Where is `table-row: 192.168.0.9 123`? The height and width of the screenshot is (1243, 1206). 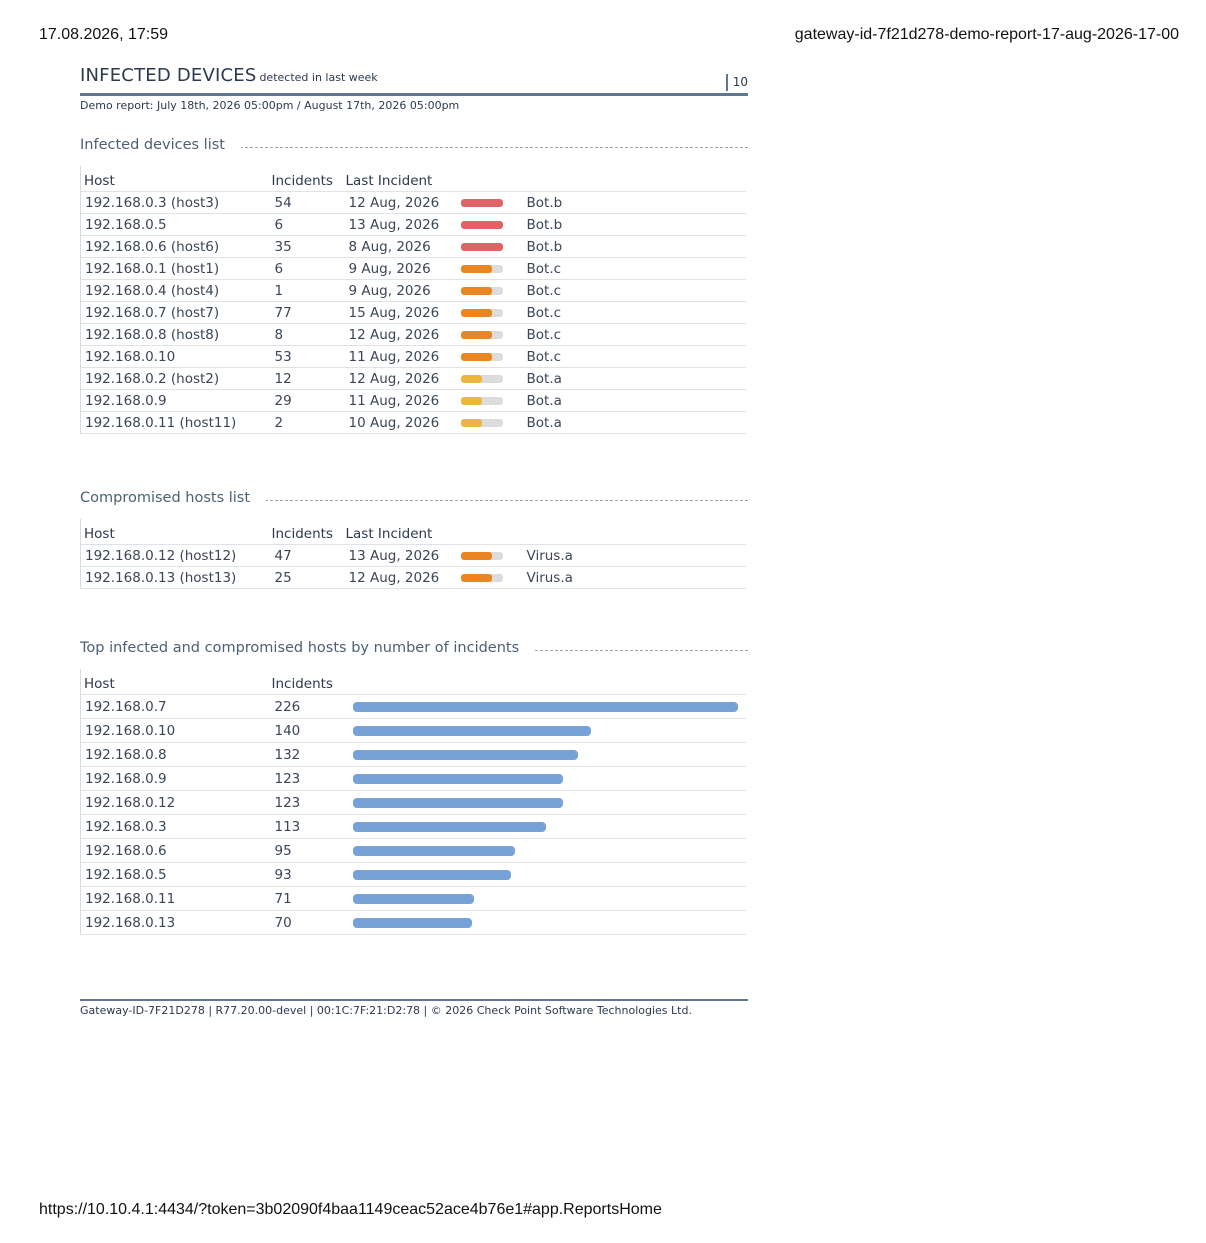 table-row: 192.168.0.9 123 is located at coordinates (413, 778).